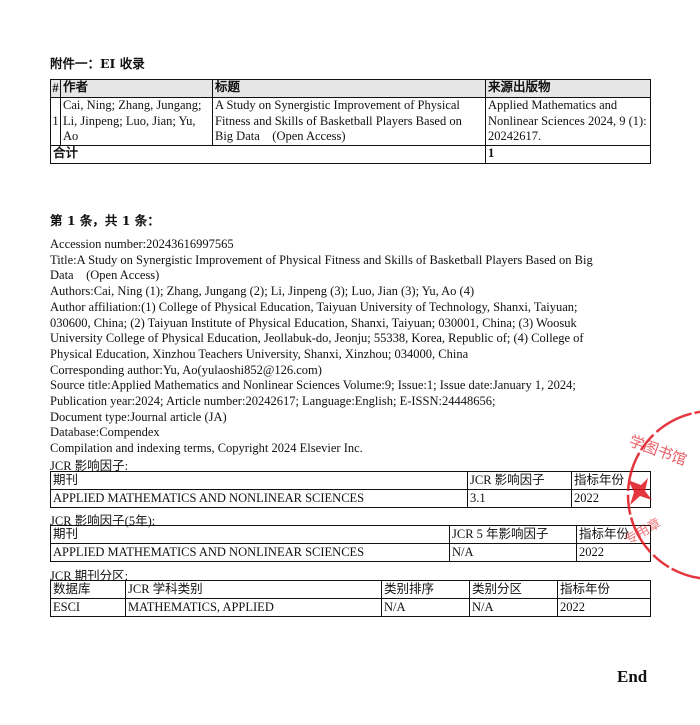  What do you see at coordinates (55, 121) in the screenshot?
I see `row-num: 1` at bounding box center [55, 121].